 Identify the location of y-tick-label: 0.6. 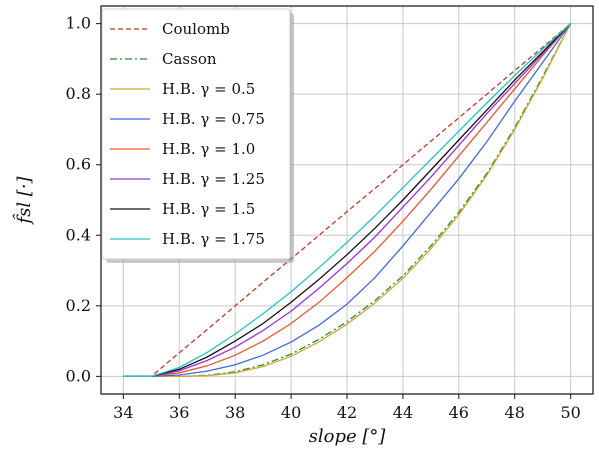
(78, 164).